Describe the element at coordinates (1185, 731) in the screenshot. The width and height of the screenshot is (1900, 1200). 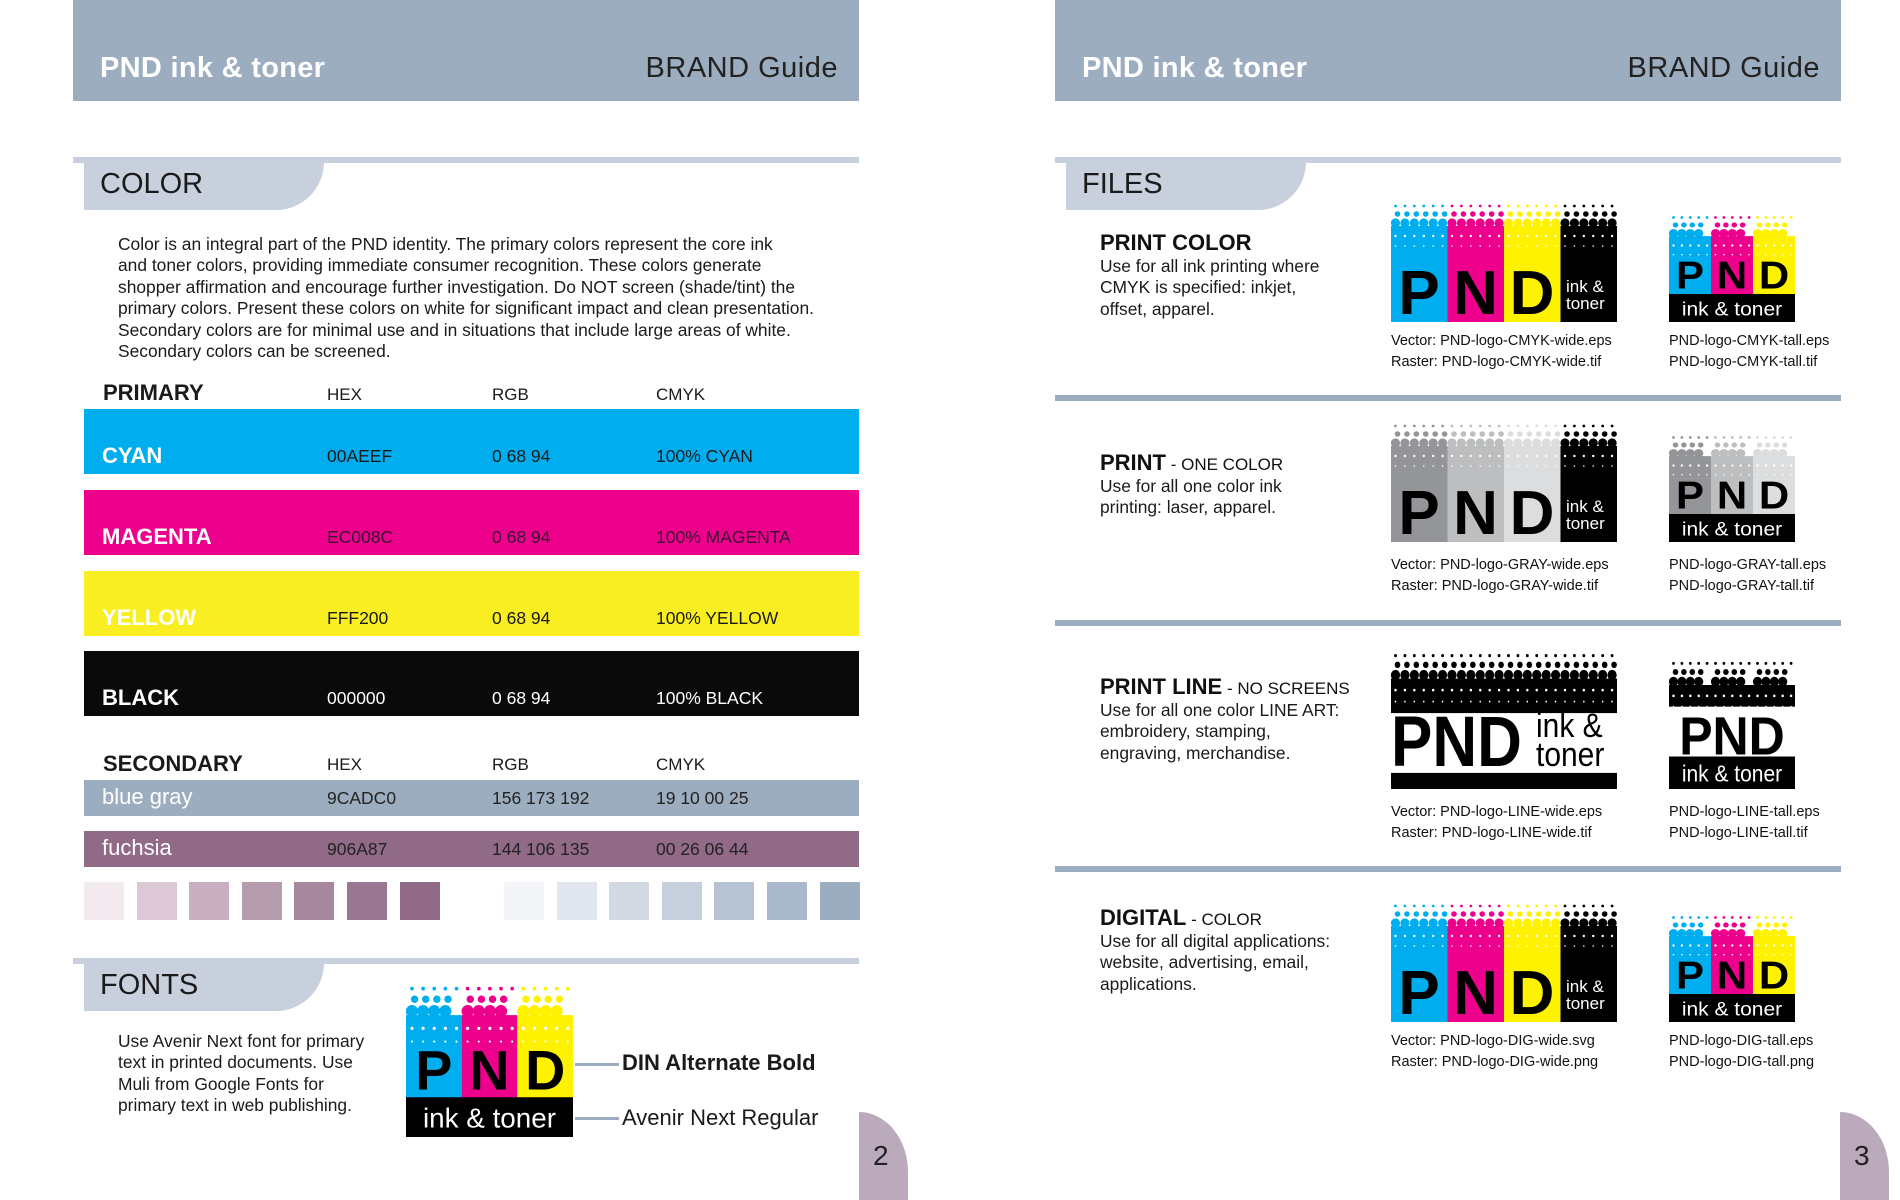
I see `description-line: embroidery, stamping,` at that location.